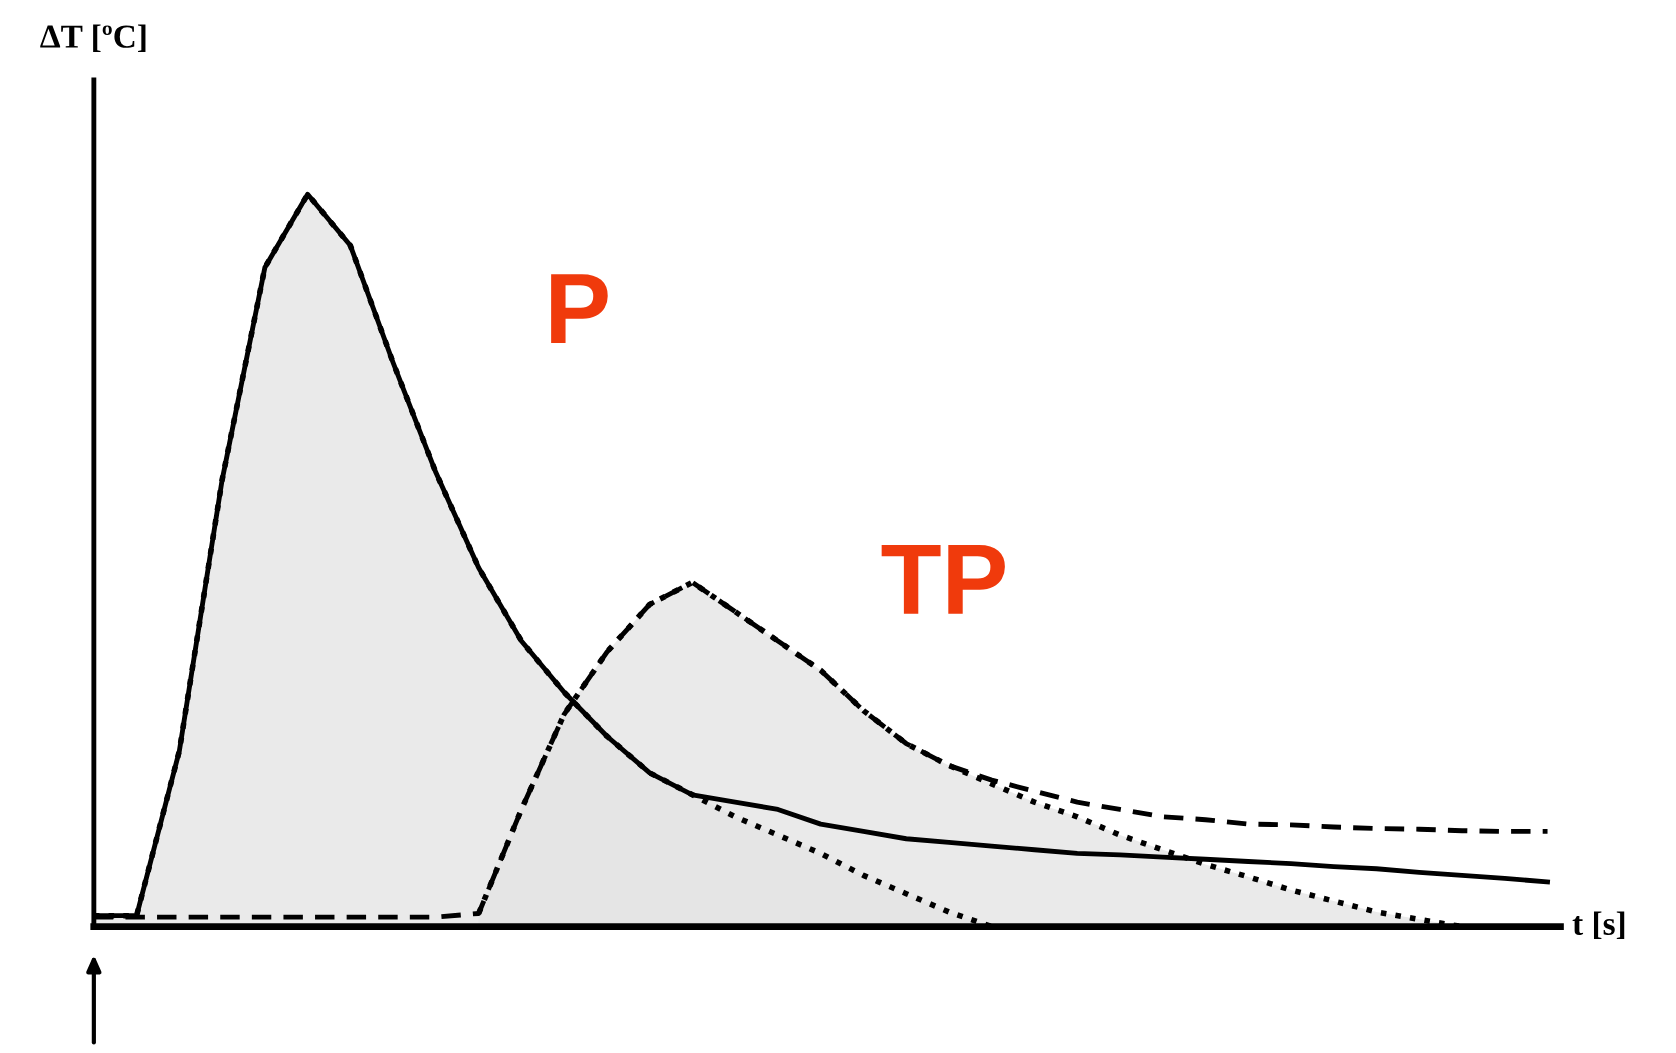  What do you see at coordinates (579, 308) in the screenshot?
I see `annotation: P` at bounding box center [579, 308].